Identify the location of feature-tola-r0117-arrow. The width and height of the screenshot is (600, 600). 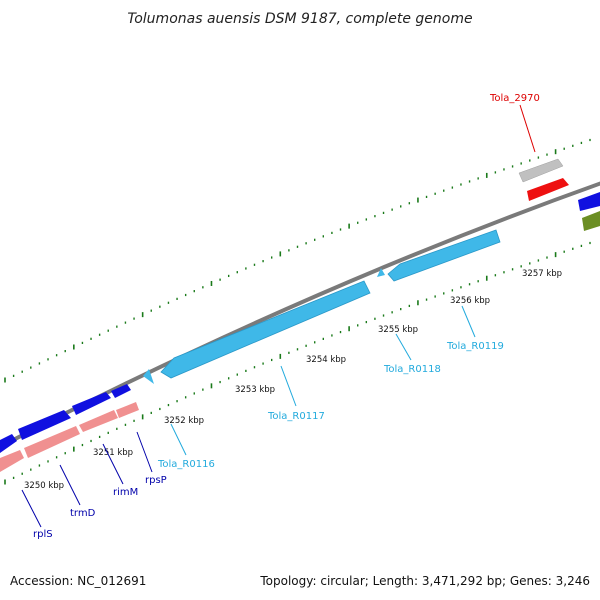
(265, 329).